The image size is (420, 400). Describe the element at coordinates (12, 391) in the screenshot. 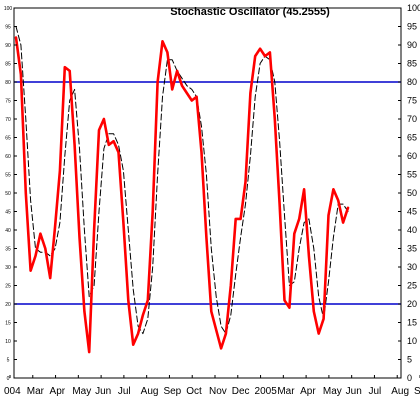

I see `x-tick-label: 004` at that location.